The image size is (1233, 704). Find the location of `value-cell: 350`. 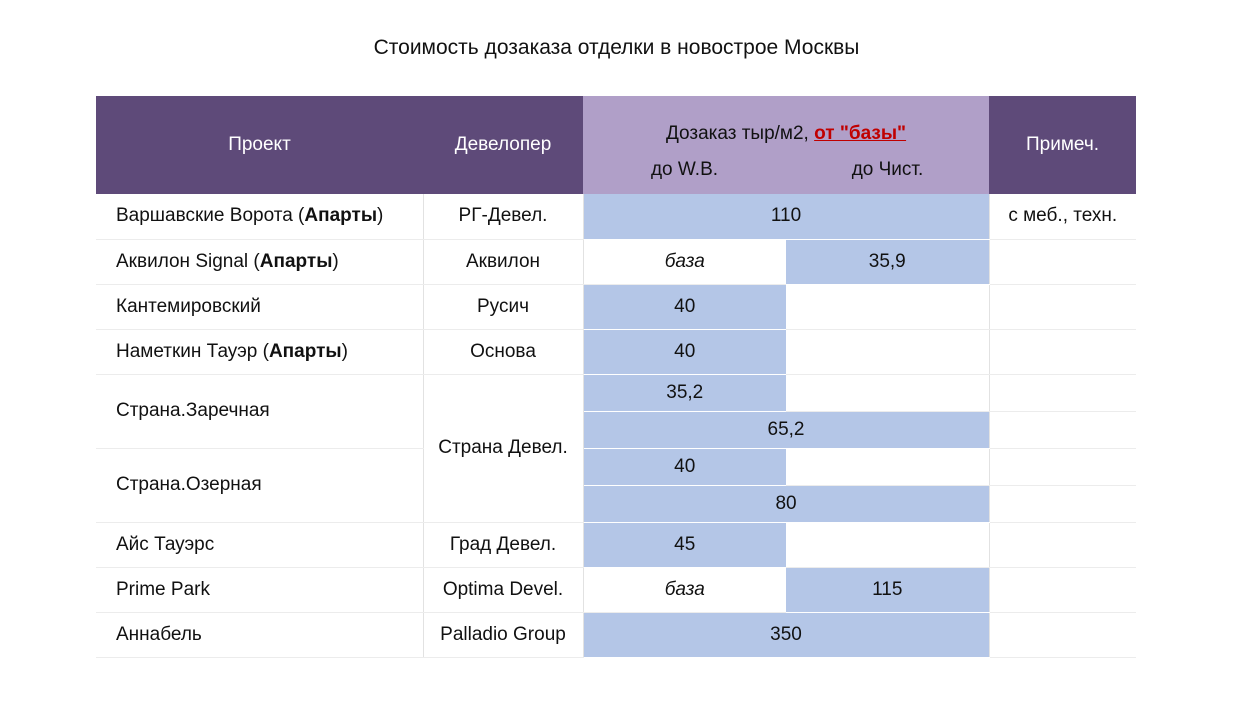

value-cell: 350 is located at coordinates (786, 635).